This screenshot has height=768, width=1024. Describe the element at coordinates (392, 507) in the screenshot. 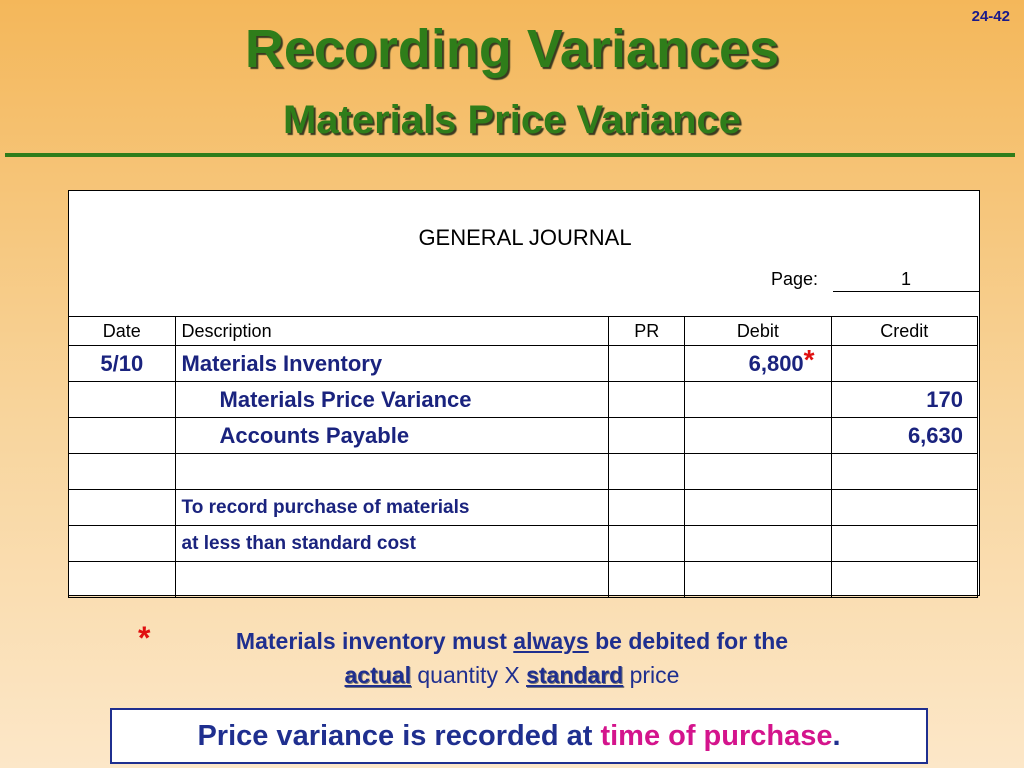

I see `explanation-cell: To record purchase of materials` at that location.